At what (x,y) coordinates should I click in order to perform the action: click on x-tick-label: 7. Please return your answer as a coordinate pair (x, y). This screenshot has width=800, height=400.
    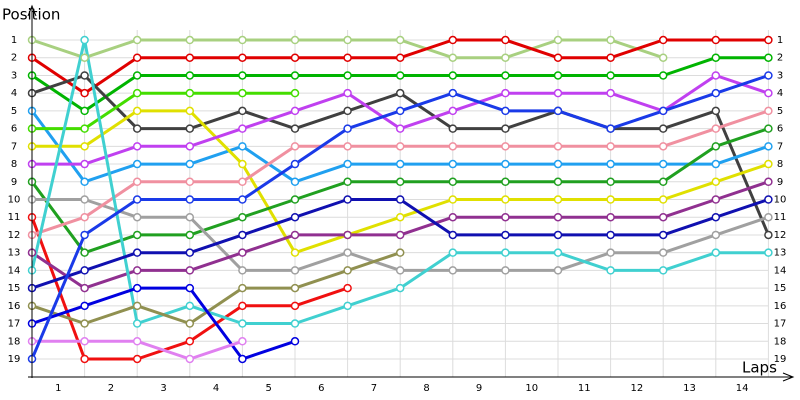
    Looking at the image, I should click on (374, 388).